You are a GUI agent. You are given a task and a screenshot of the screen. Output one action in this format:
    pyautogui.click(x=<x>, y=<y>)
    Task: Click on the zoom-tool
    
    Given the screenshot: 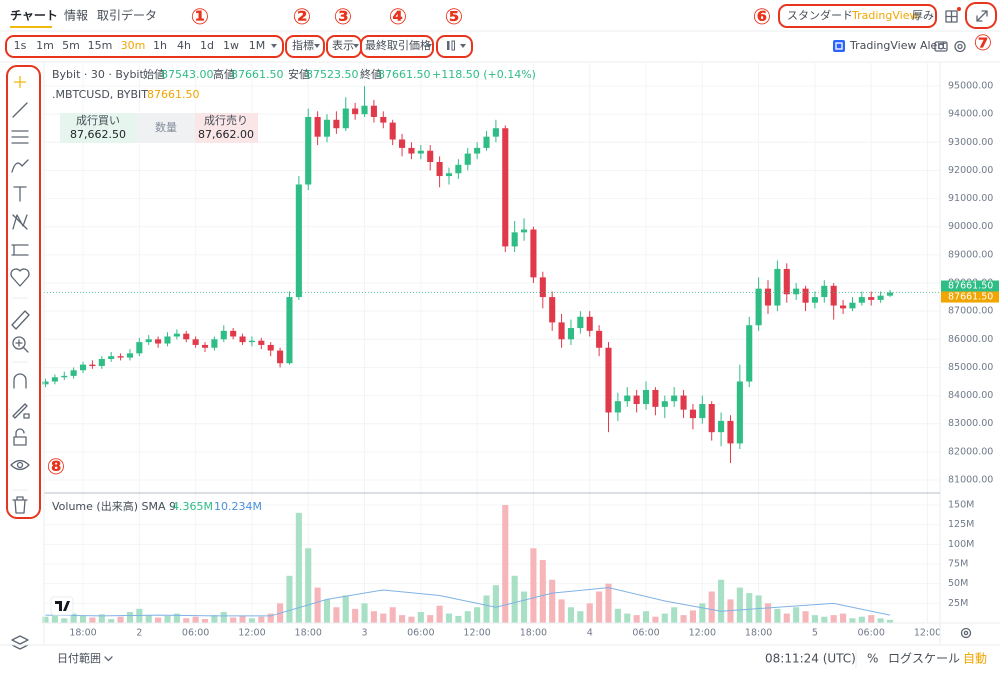 What is the action you would take?
    pyautogui.click(x=19, y=343)
    